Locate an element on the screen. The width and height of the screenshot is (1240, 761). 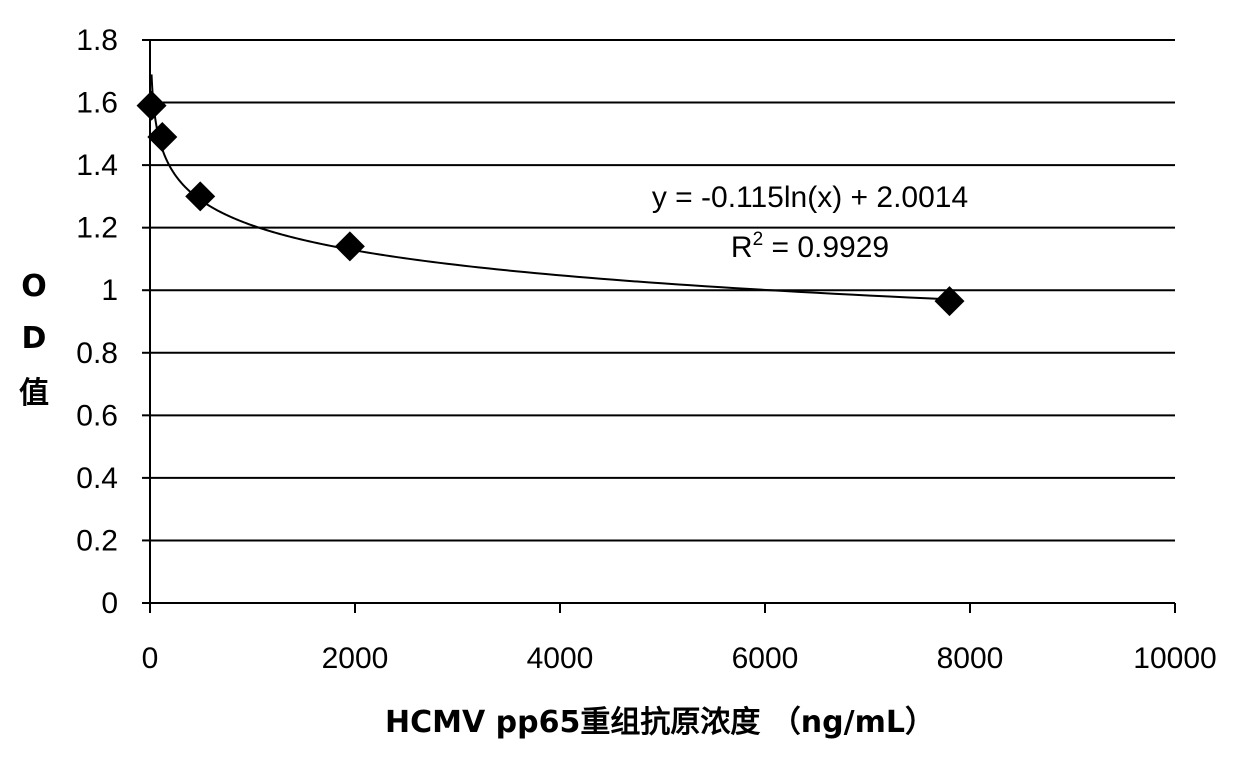
x-tick-label: 6000 is located at coordinates (765, 658).